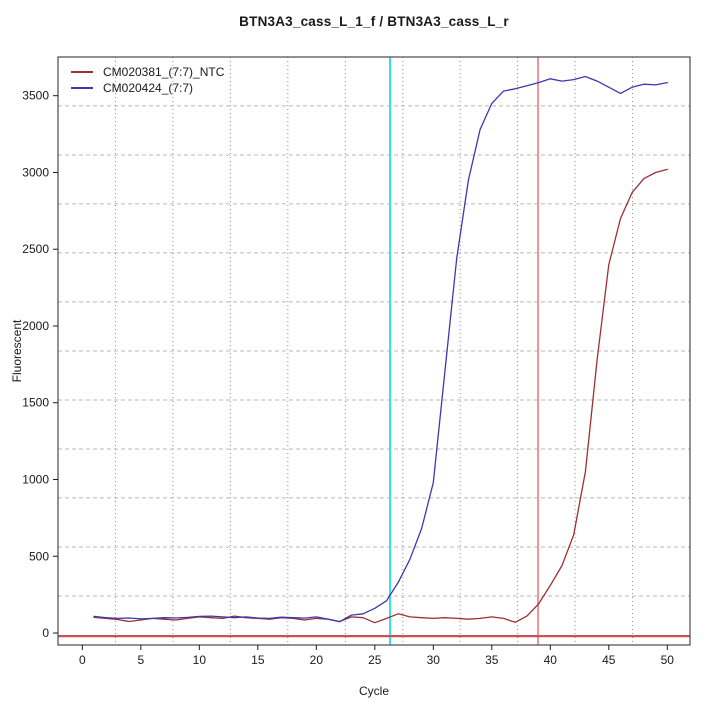  What do you see at coordinates (374, 21) in the screenshot?
I see `chart-title: BTN3A3_cass_L_1_f / BTN3A3_cass_L_r` at bounding box center [374, 21].